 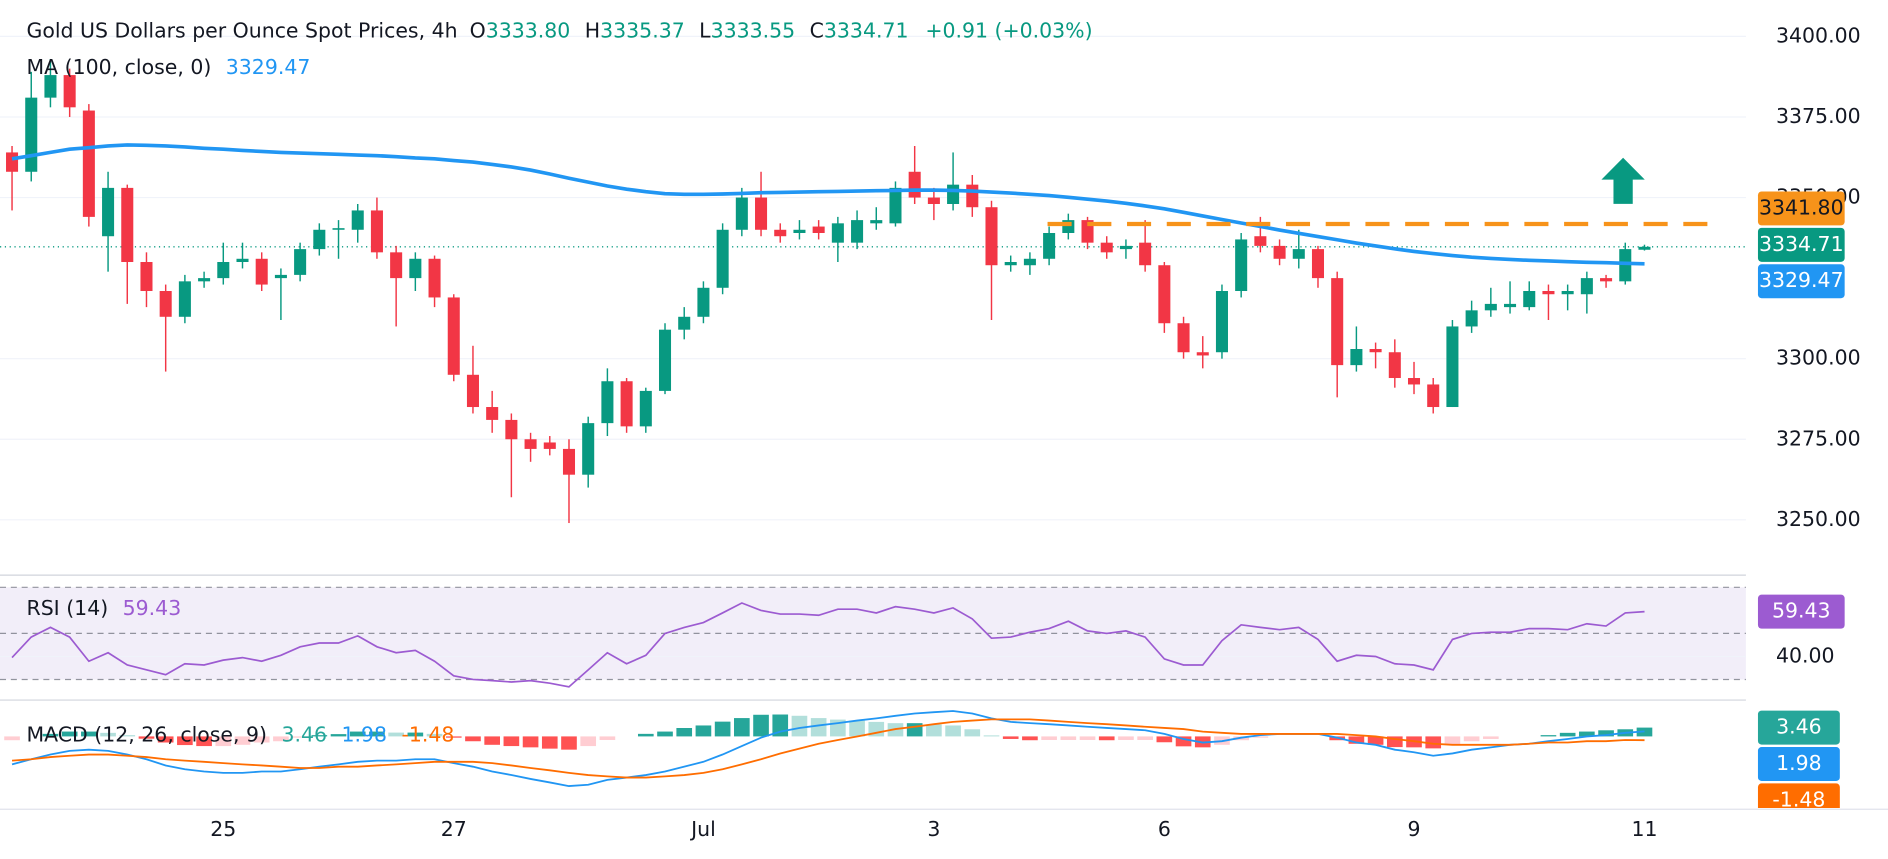 I want to click on rsi-name: RSI (14), so click(x=67, y=608).